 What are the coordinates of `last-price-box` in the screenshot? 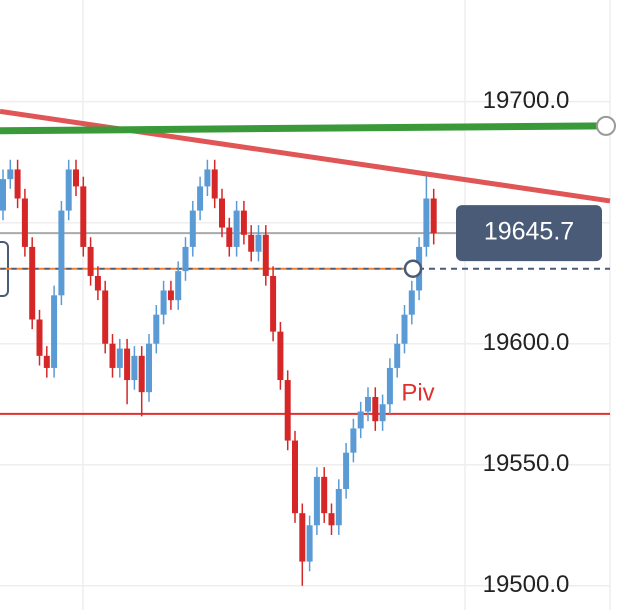 It's located at (529, 233).